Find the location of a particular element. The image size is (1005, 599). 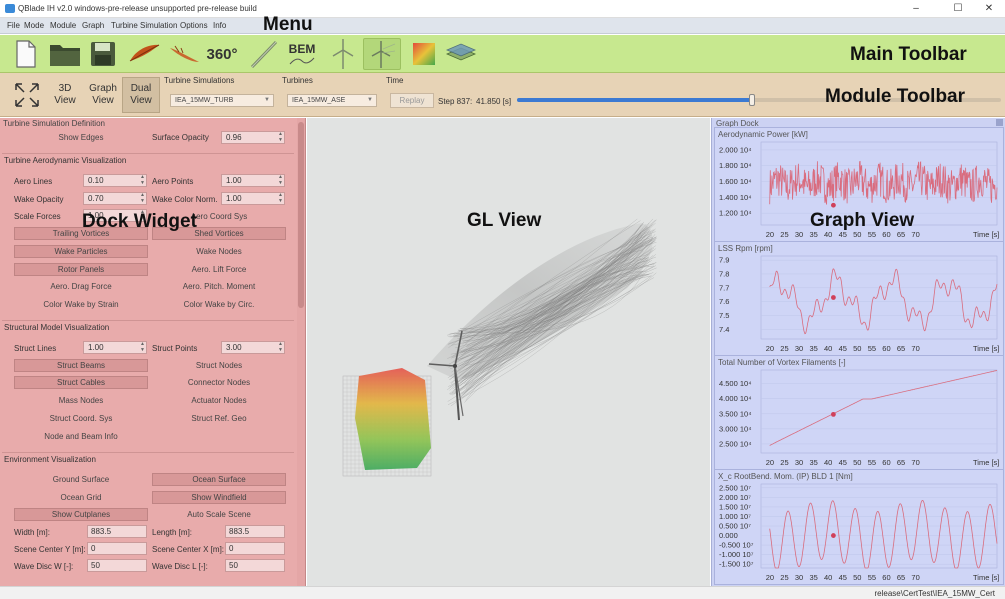

bem-icon: BEM is located at coordinates (302, 54).